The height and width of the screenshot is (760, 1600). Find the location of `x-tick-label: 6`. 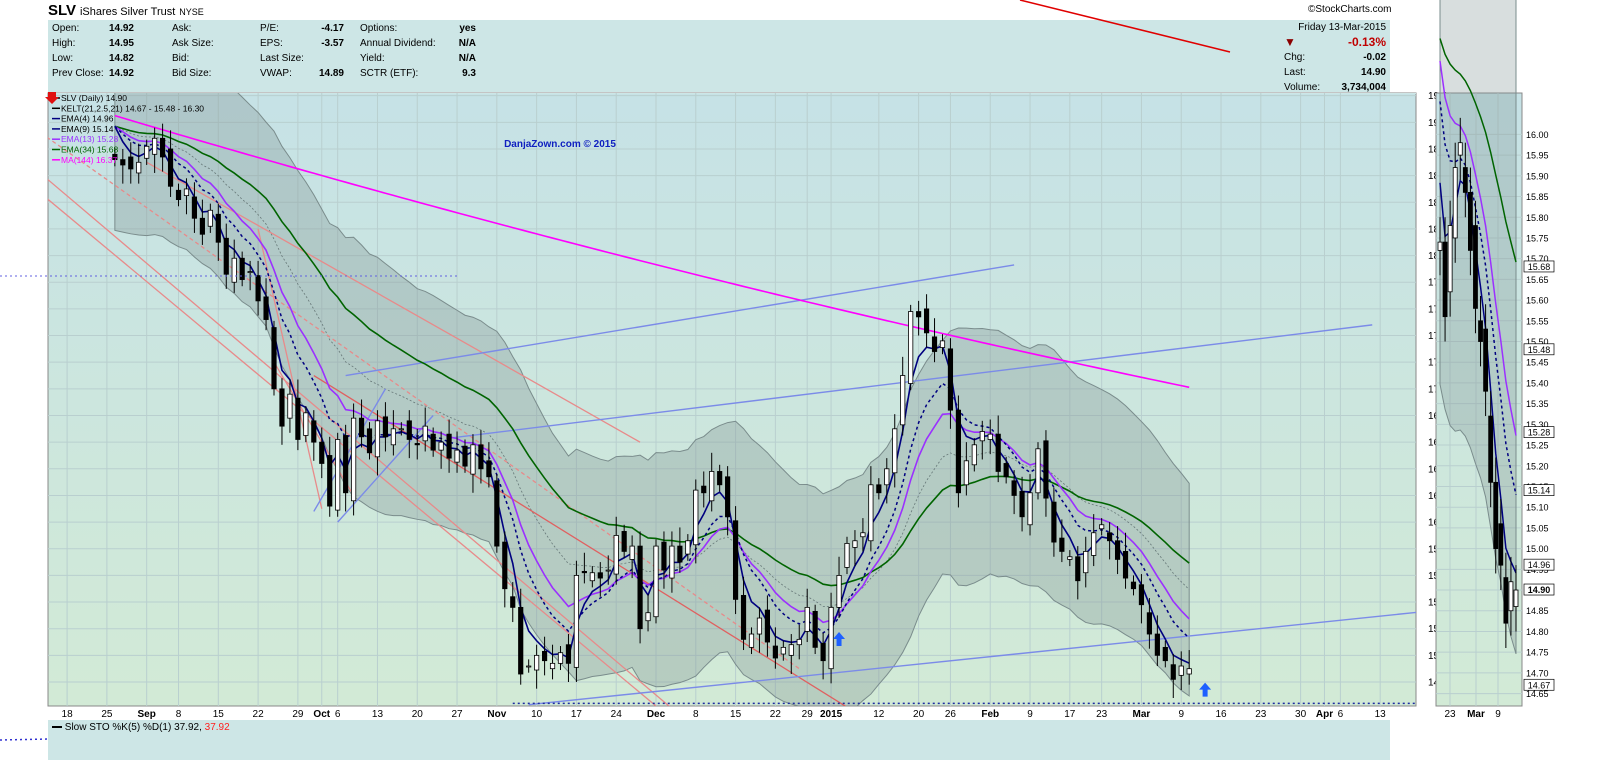

x-tick-label: 6 is located at coordinates (338, 714).